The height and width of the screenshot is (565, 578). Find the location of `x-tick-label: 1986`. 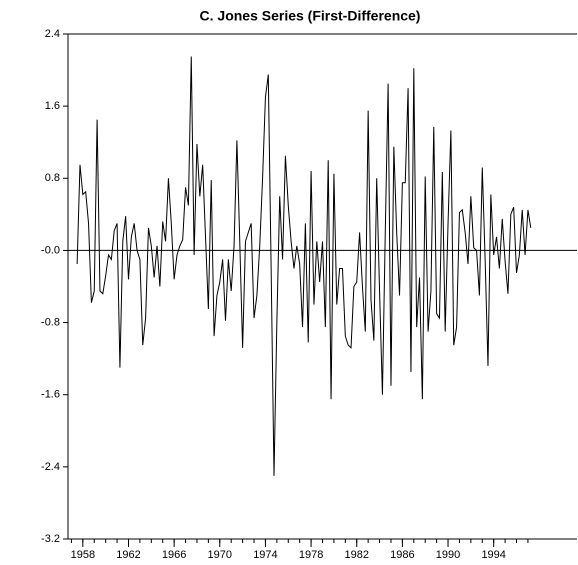

x-tick-label: 1986 is located at coordinates (402, 555).